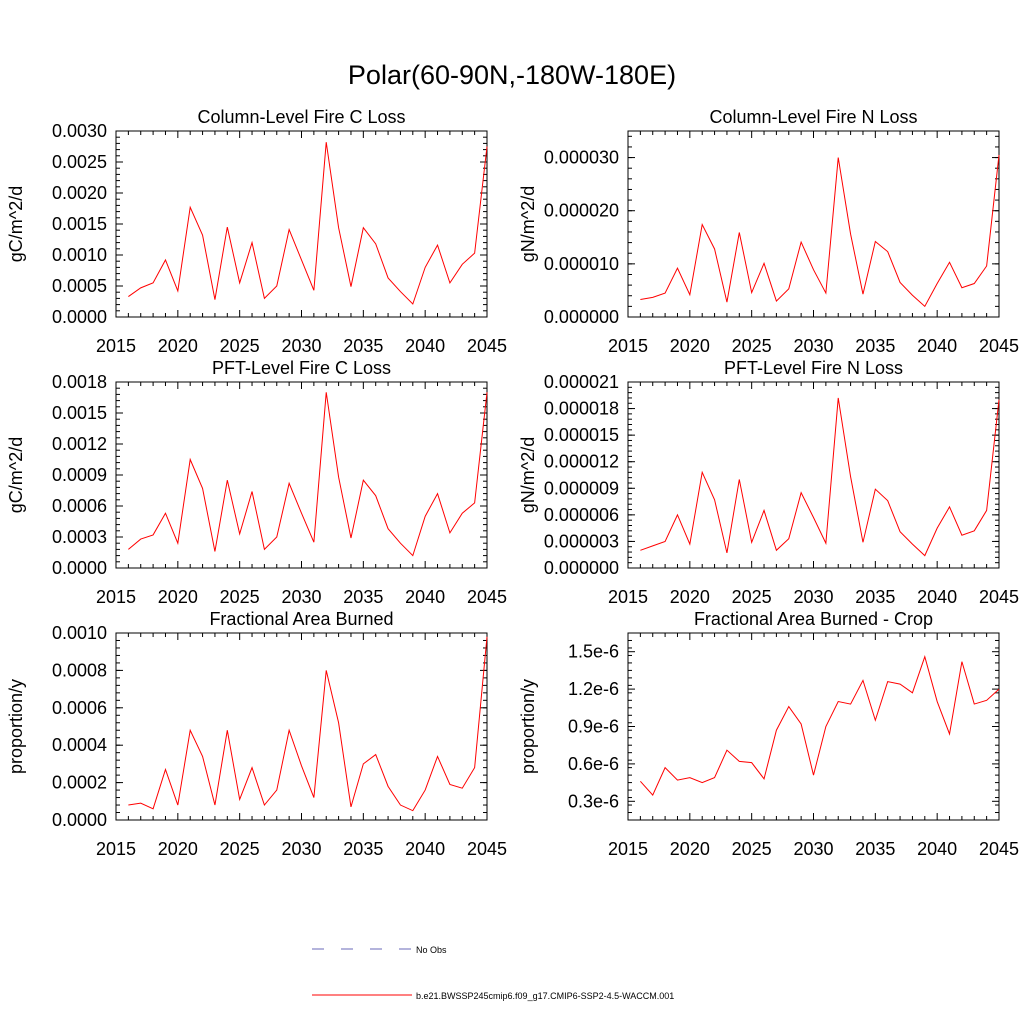  What do you see at coordinates (581, 158) in the screenshot?
I see `y-tick-label: 0.000030` at bounding box center [581, 158].